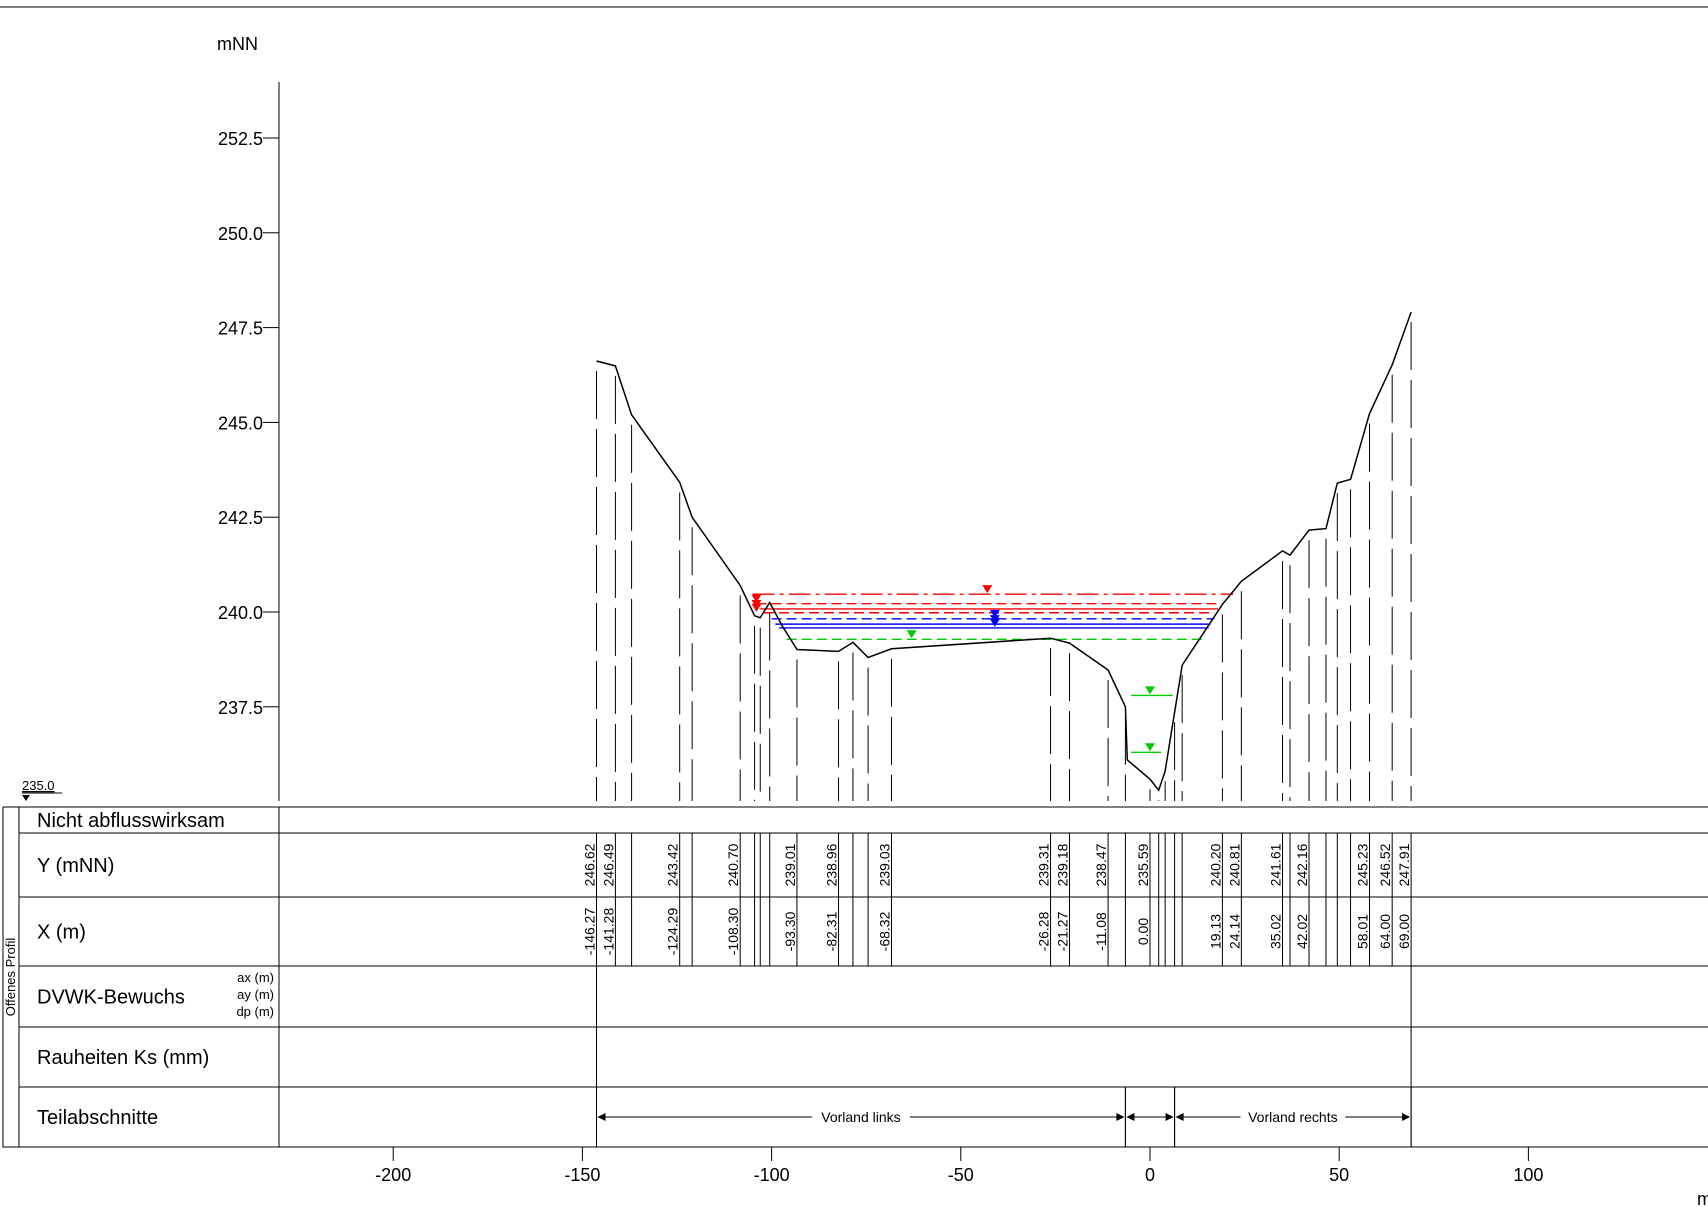  I want to click on value-label: 238.96, so click(832, 864).